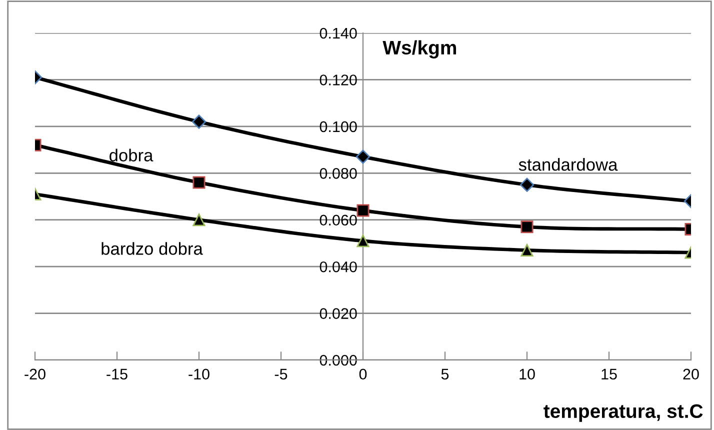  What do you see at coordinates (623, 413) in the screenshot?
I see `x-axis-title: temperatura, st.C` at bounding box center [623, 413].